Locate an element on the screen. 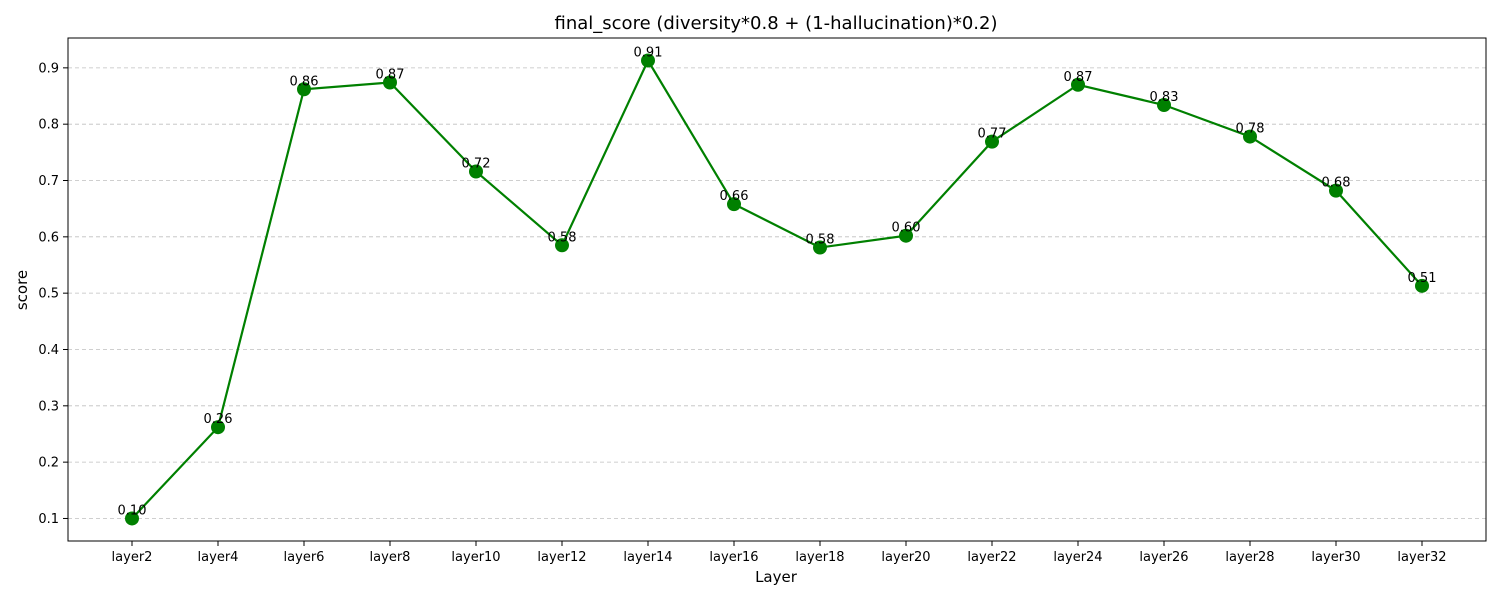  y-axis: 0.1 0.2 0.3 0.4 0.5 0.6 0.7 0.8 0.9 is located at coordinates (53, 294).